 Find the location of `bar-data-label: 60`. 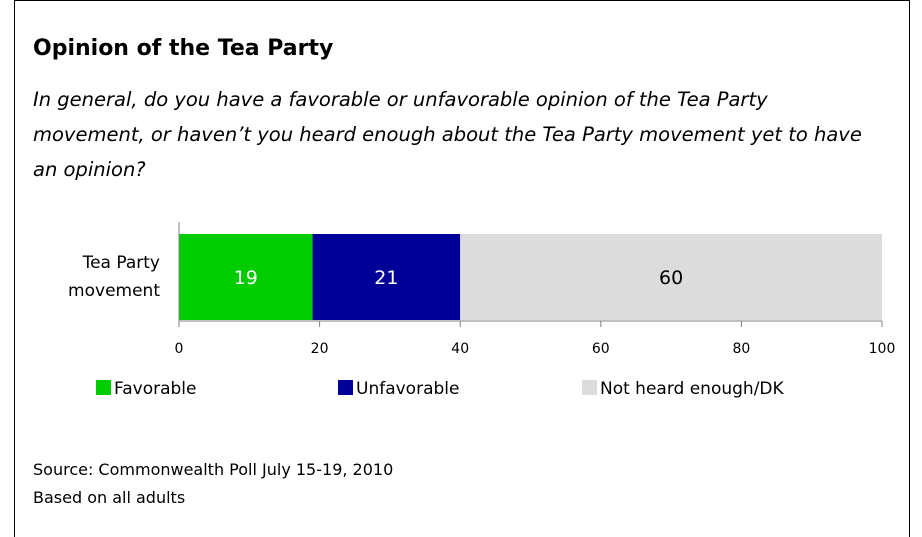

bar-data-label: 60 is located at coordinates (671, 278).